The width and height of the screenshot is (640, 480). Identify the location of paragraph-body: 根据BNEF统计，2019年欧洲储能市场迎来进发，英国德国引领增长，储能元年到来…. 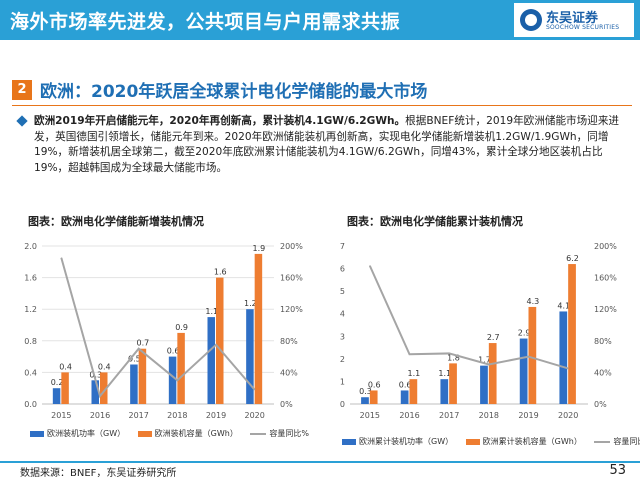
(327, 144).